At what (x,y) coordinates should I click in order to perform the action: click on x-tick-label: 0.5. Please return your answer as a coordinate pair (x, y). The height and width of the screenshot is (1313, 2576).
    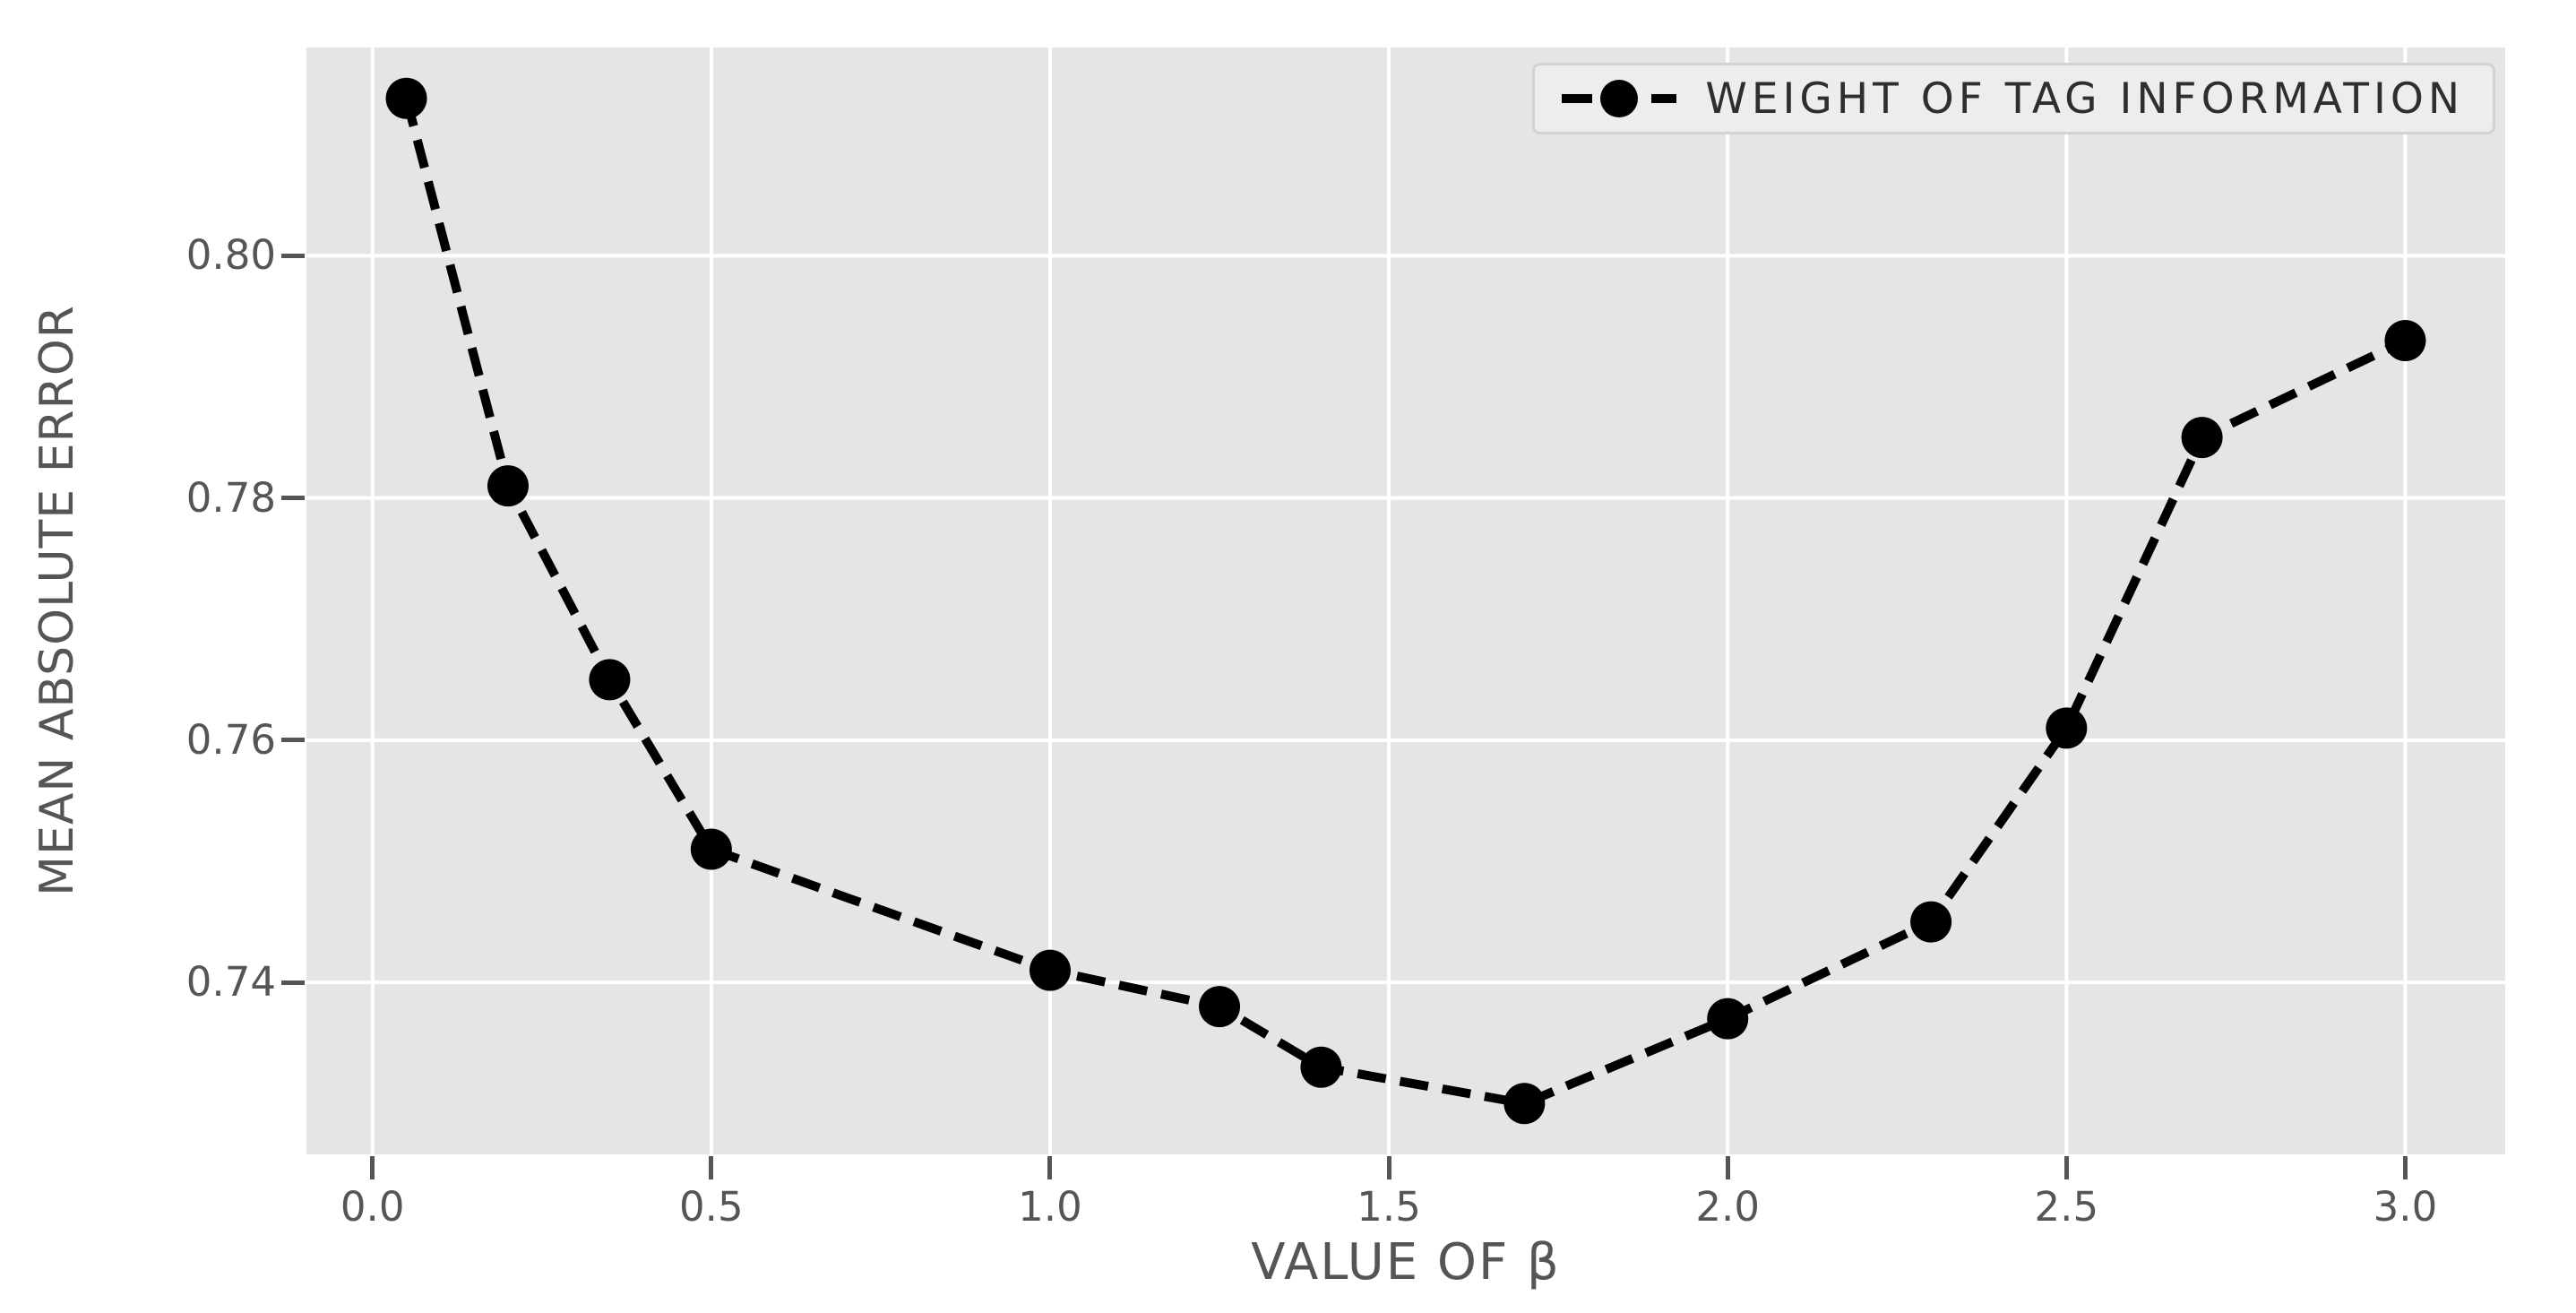
    Looking at the image, I should click on (711, 1207).